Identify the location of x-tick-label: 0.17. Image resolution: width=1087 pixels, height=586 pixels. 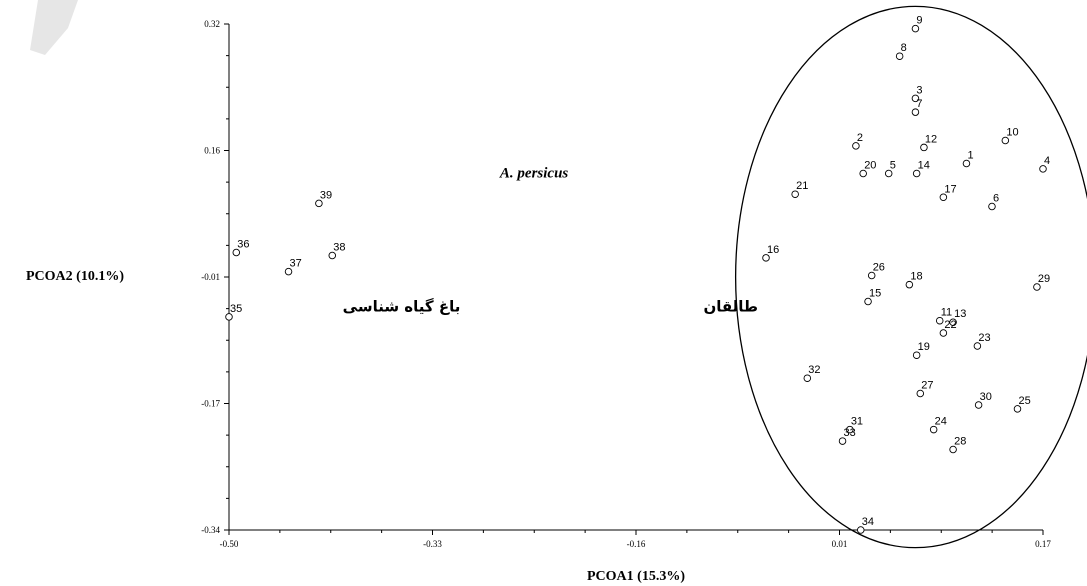
(1043, 544).